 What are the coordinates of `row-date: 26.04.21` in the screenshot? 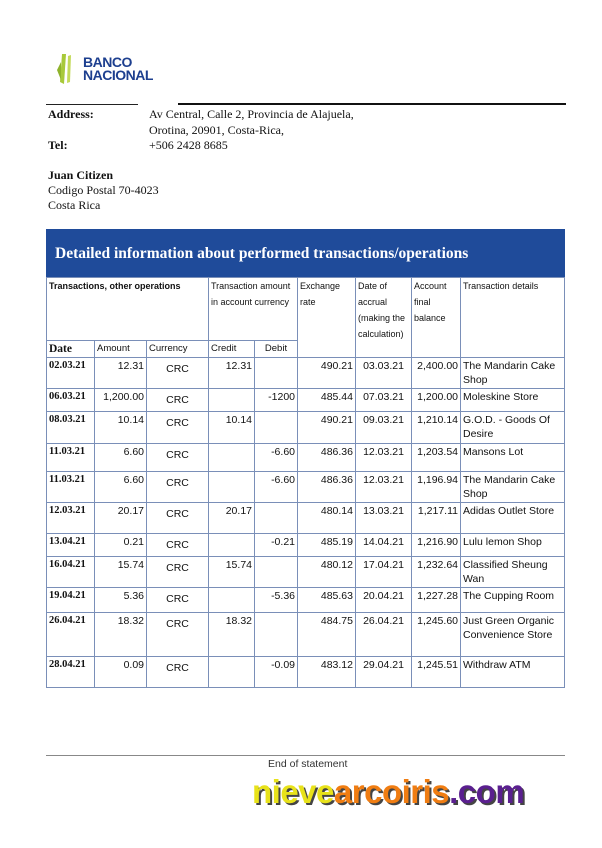 It's located at (70, 634).